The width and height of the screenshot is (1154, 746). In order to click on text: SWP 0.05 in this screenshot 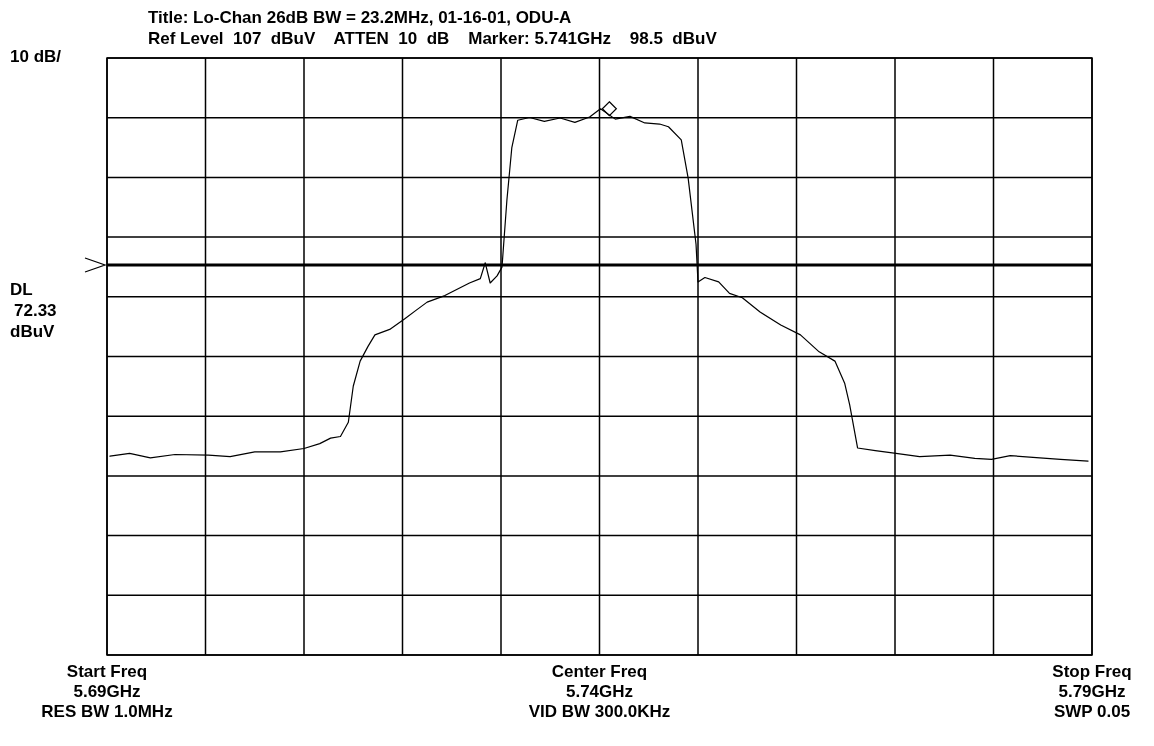, I will do `click(1092, 711)`.